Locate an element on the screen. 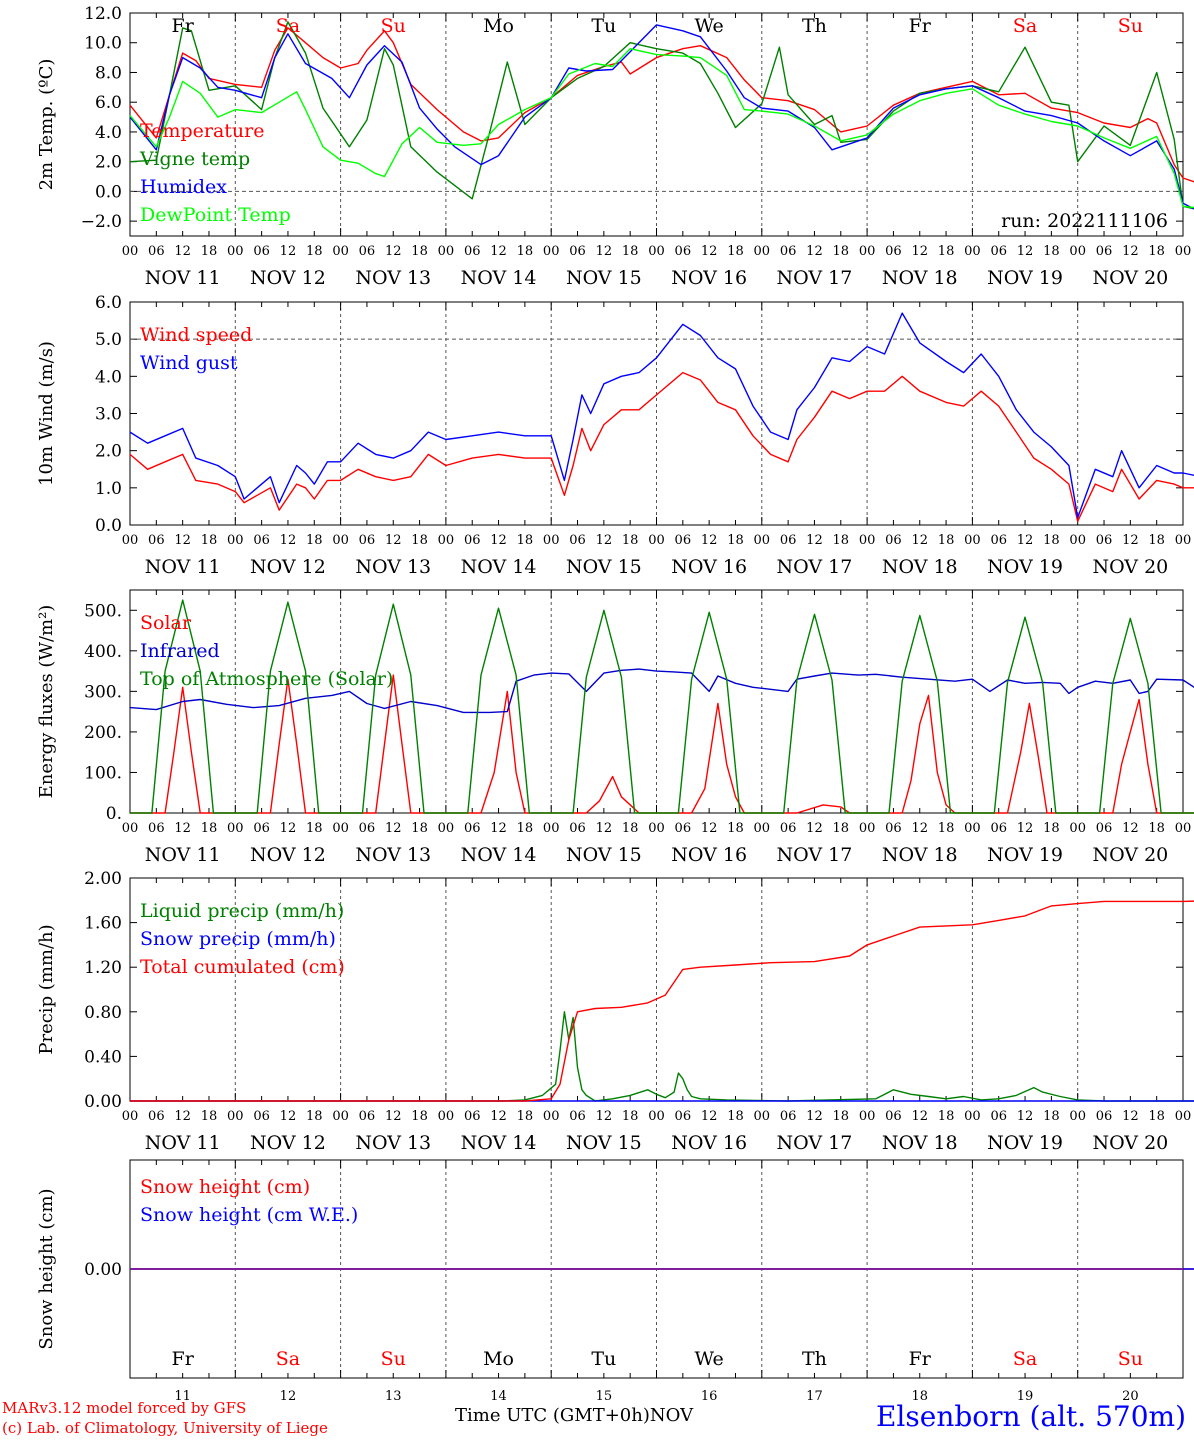 This screenshot has height=1440, width=1194. weekday-label: Su is located at coordinates (393, 26).